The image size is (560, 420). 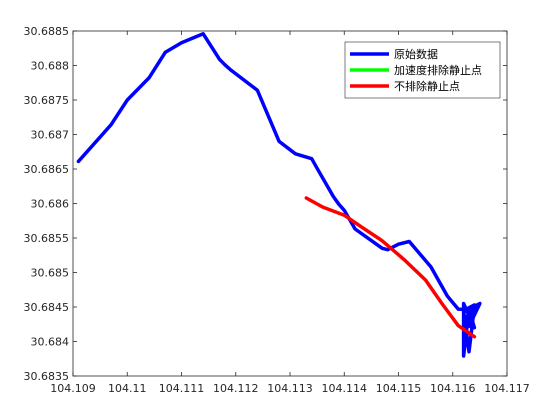 What do you see at coordinates (182, 388) in the screenshot?
I see `x-tick-label: 104.111` at bounding box center [182, 388].